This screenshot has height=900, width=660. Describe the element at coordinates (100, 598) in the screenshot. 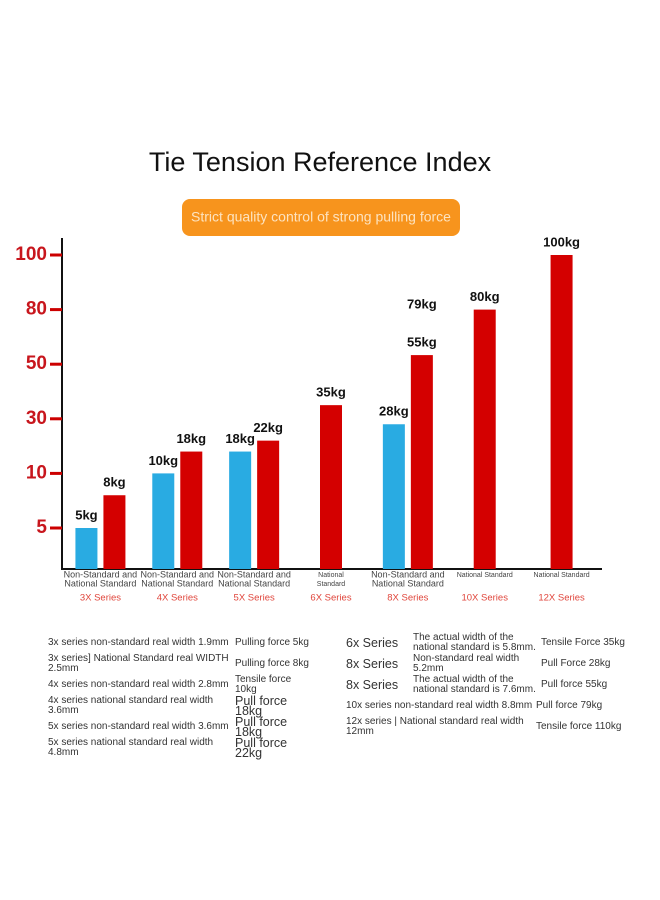

I see `x-tick-label: 3X Series` at that location.